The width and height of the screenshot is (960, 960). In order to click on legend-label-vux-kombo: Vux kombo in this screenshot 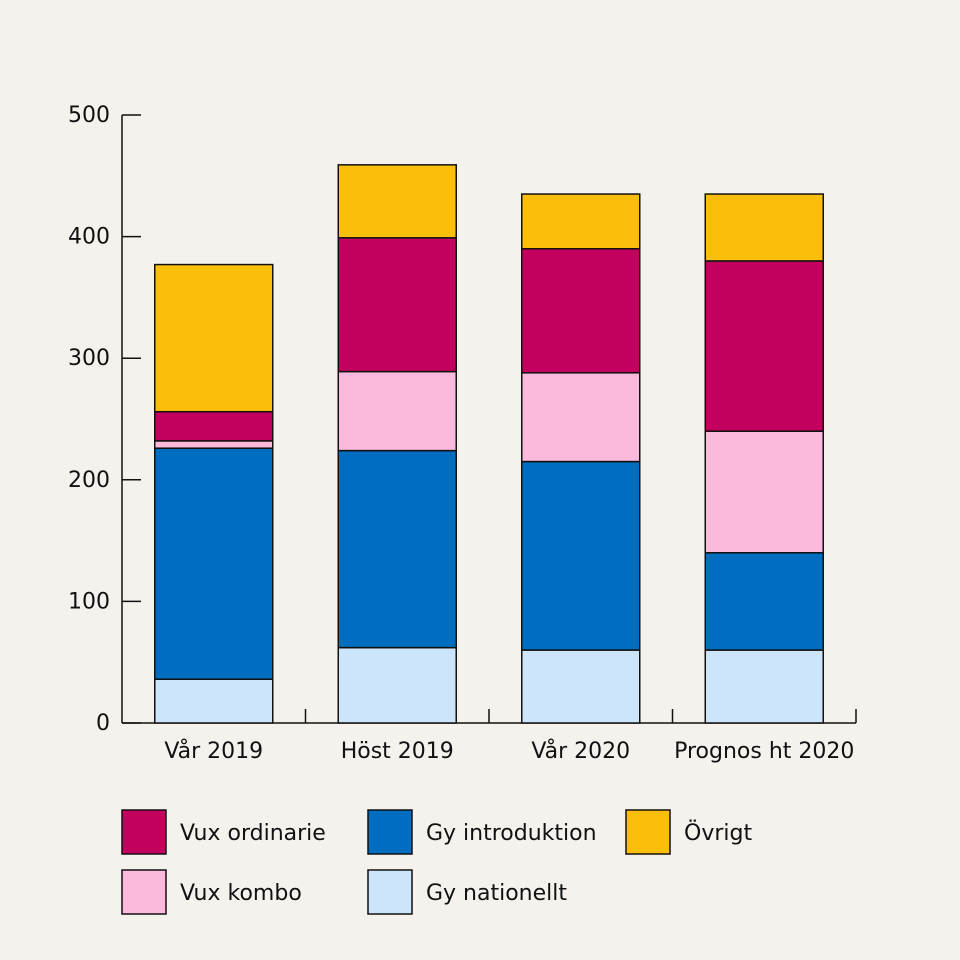, I will do `click(241, 893)`.